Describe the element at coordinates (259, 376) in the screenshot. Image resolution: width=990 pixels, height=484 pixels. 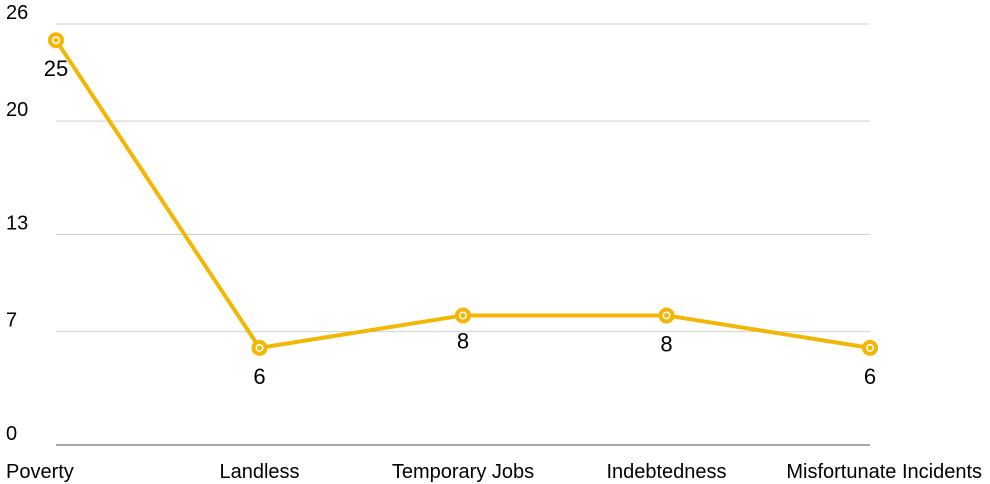
I see `data-label-landless: 6` at that location.